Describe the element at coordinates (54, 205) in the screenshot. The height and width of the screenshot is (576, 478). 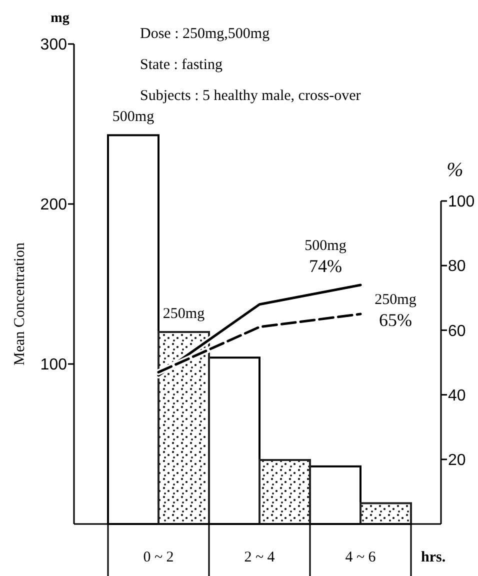
I see `y-tick-label: 200` at that location.